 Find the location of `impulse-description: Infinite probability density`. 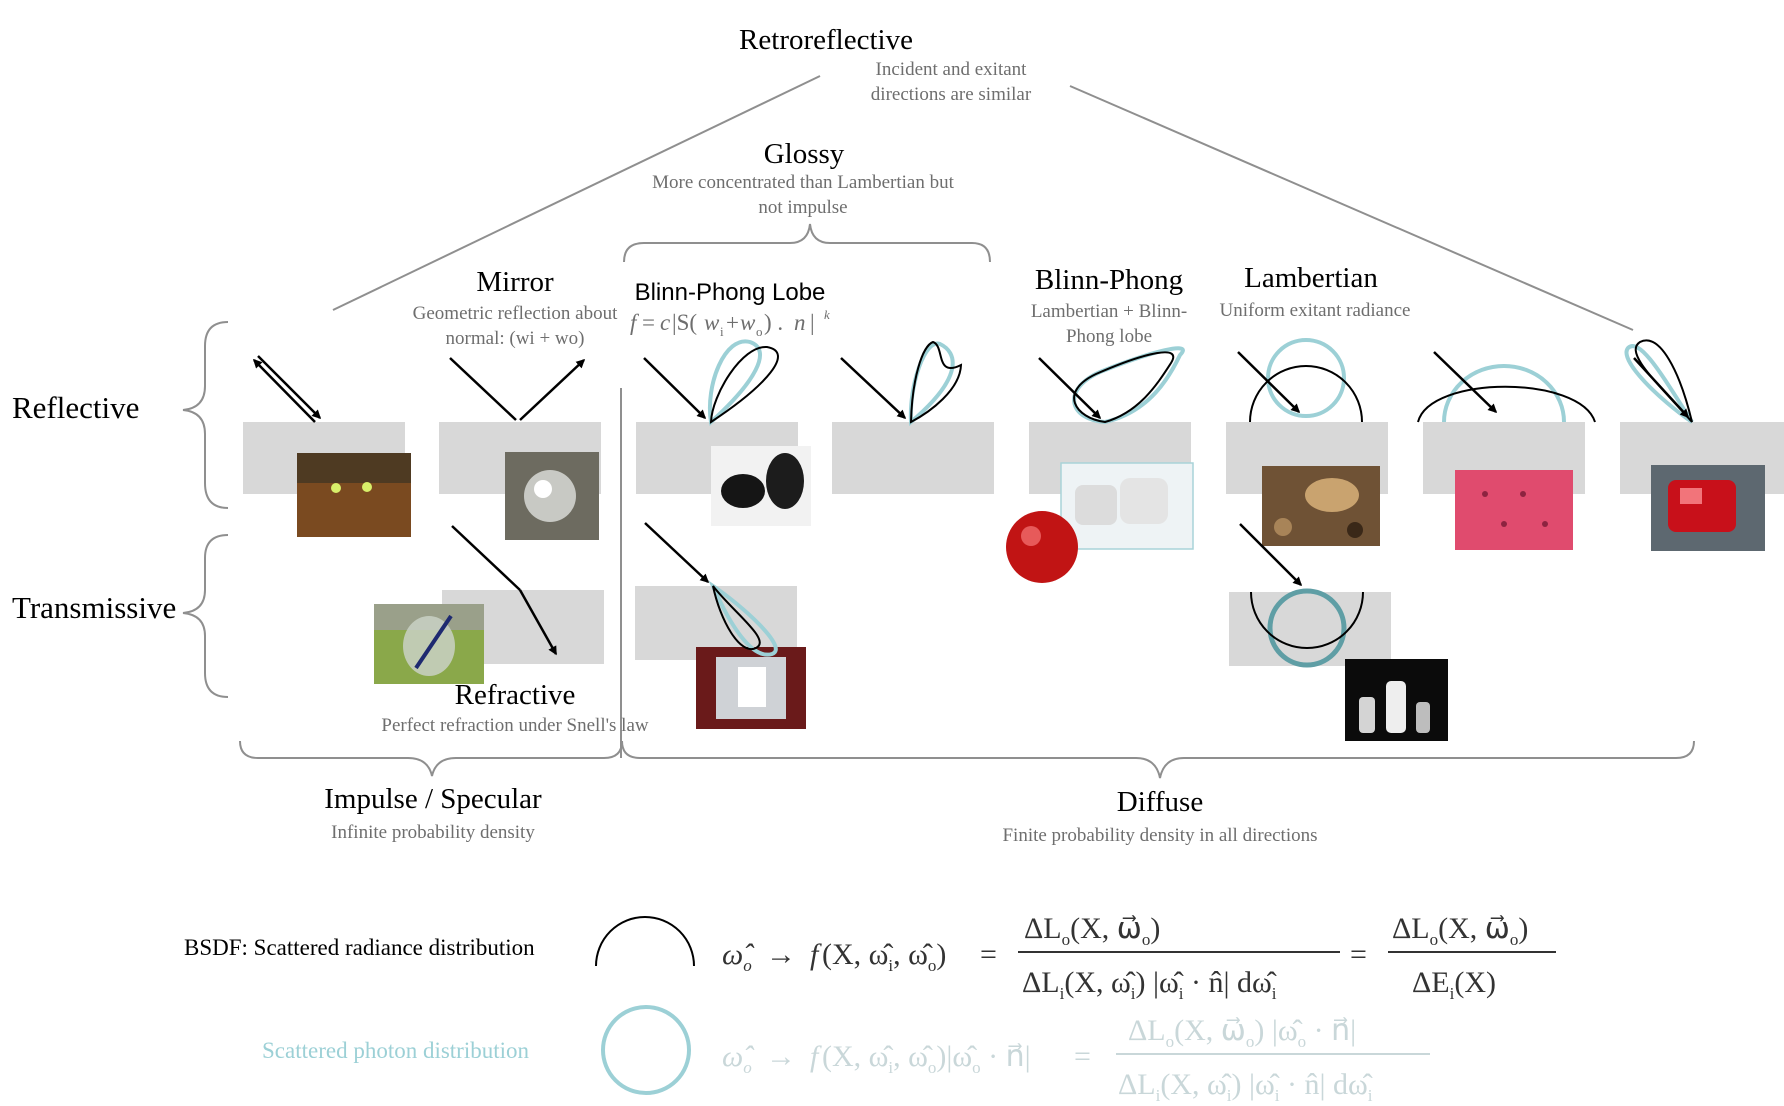

impulse-description: Infinite probability density is located at coordinates (433, 832).